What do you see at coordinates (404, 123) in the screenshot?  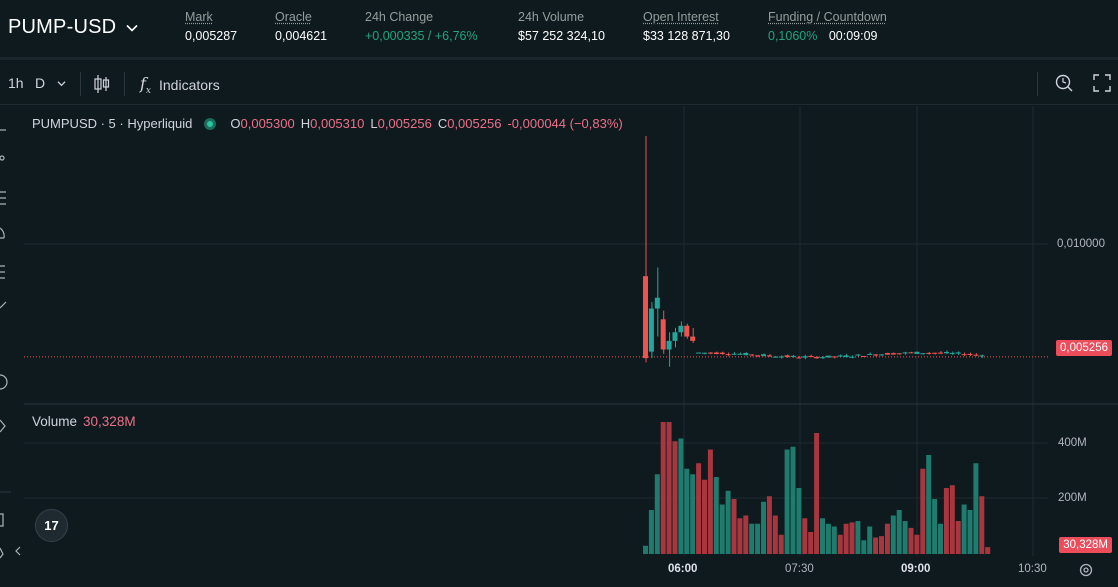 I see `low-value: 0,005256` at bounding box center [404, 123].